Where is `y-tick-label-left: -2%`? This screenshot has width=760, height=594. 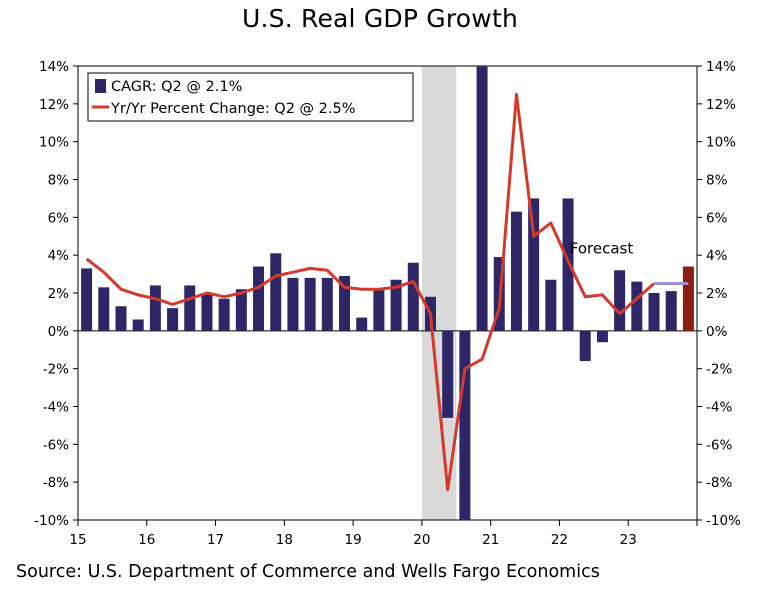 y-tick-label-left: -2% is located at coordinates (56, 370).